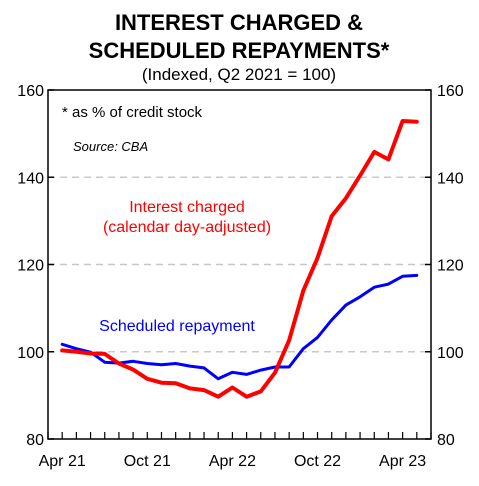  Describe the element at coordinates (232, 461) in the screenshot. I see `x-tick-label-apr-22: Apr 22` at that location.